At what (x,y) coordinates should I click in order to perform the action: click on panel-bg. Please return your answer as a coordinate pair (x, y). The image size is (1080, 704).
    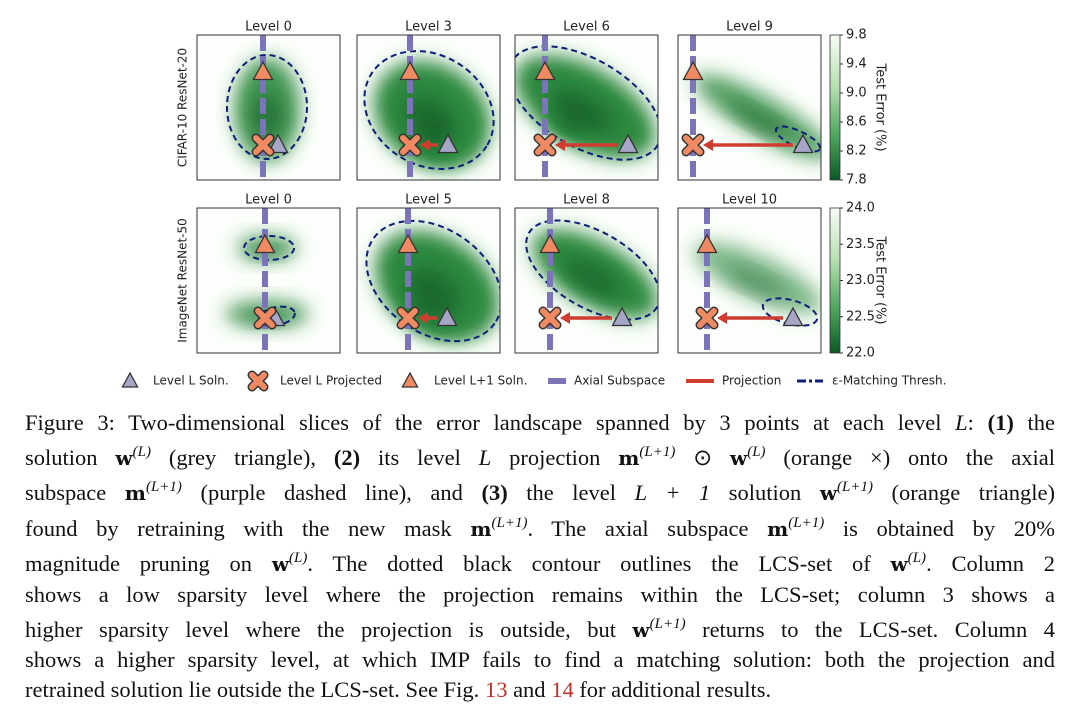
    Looking at the image, I should click on (268, 280).